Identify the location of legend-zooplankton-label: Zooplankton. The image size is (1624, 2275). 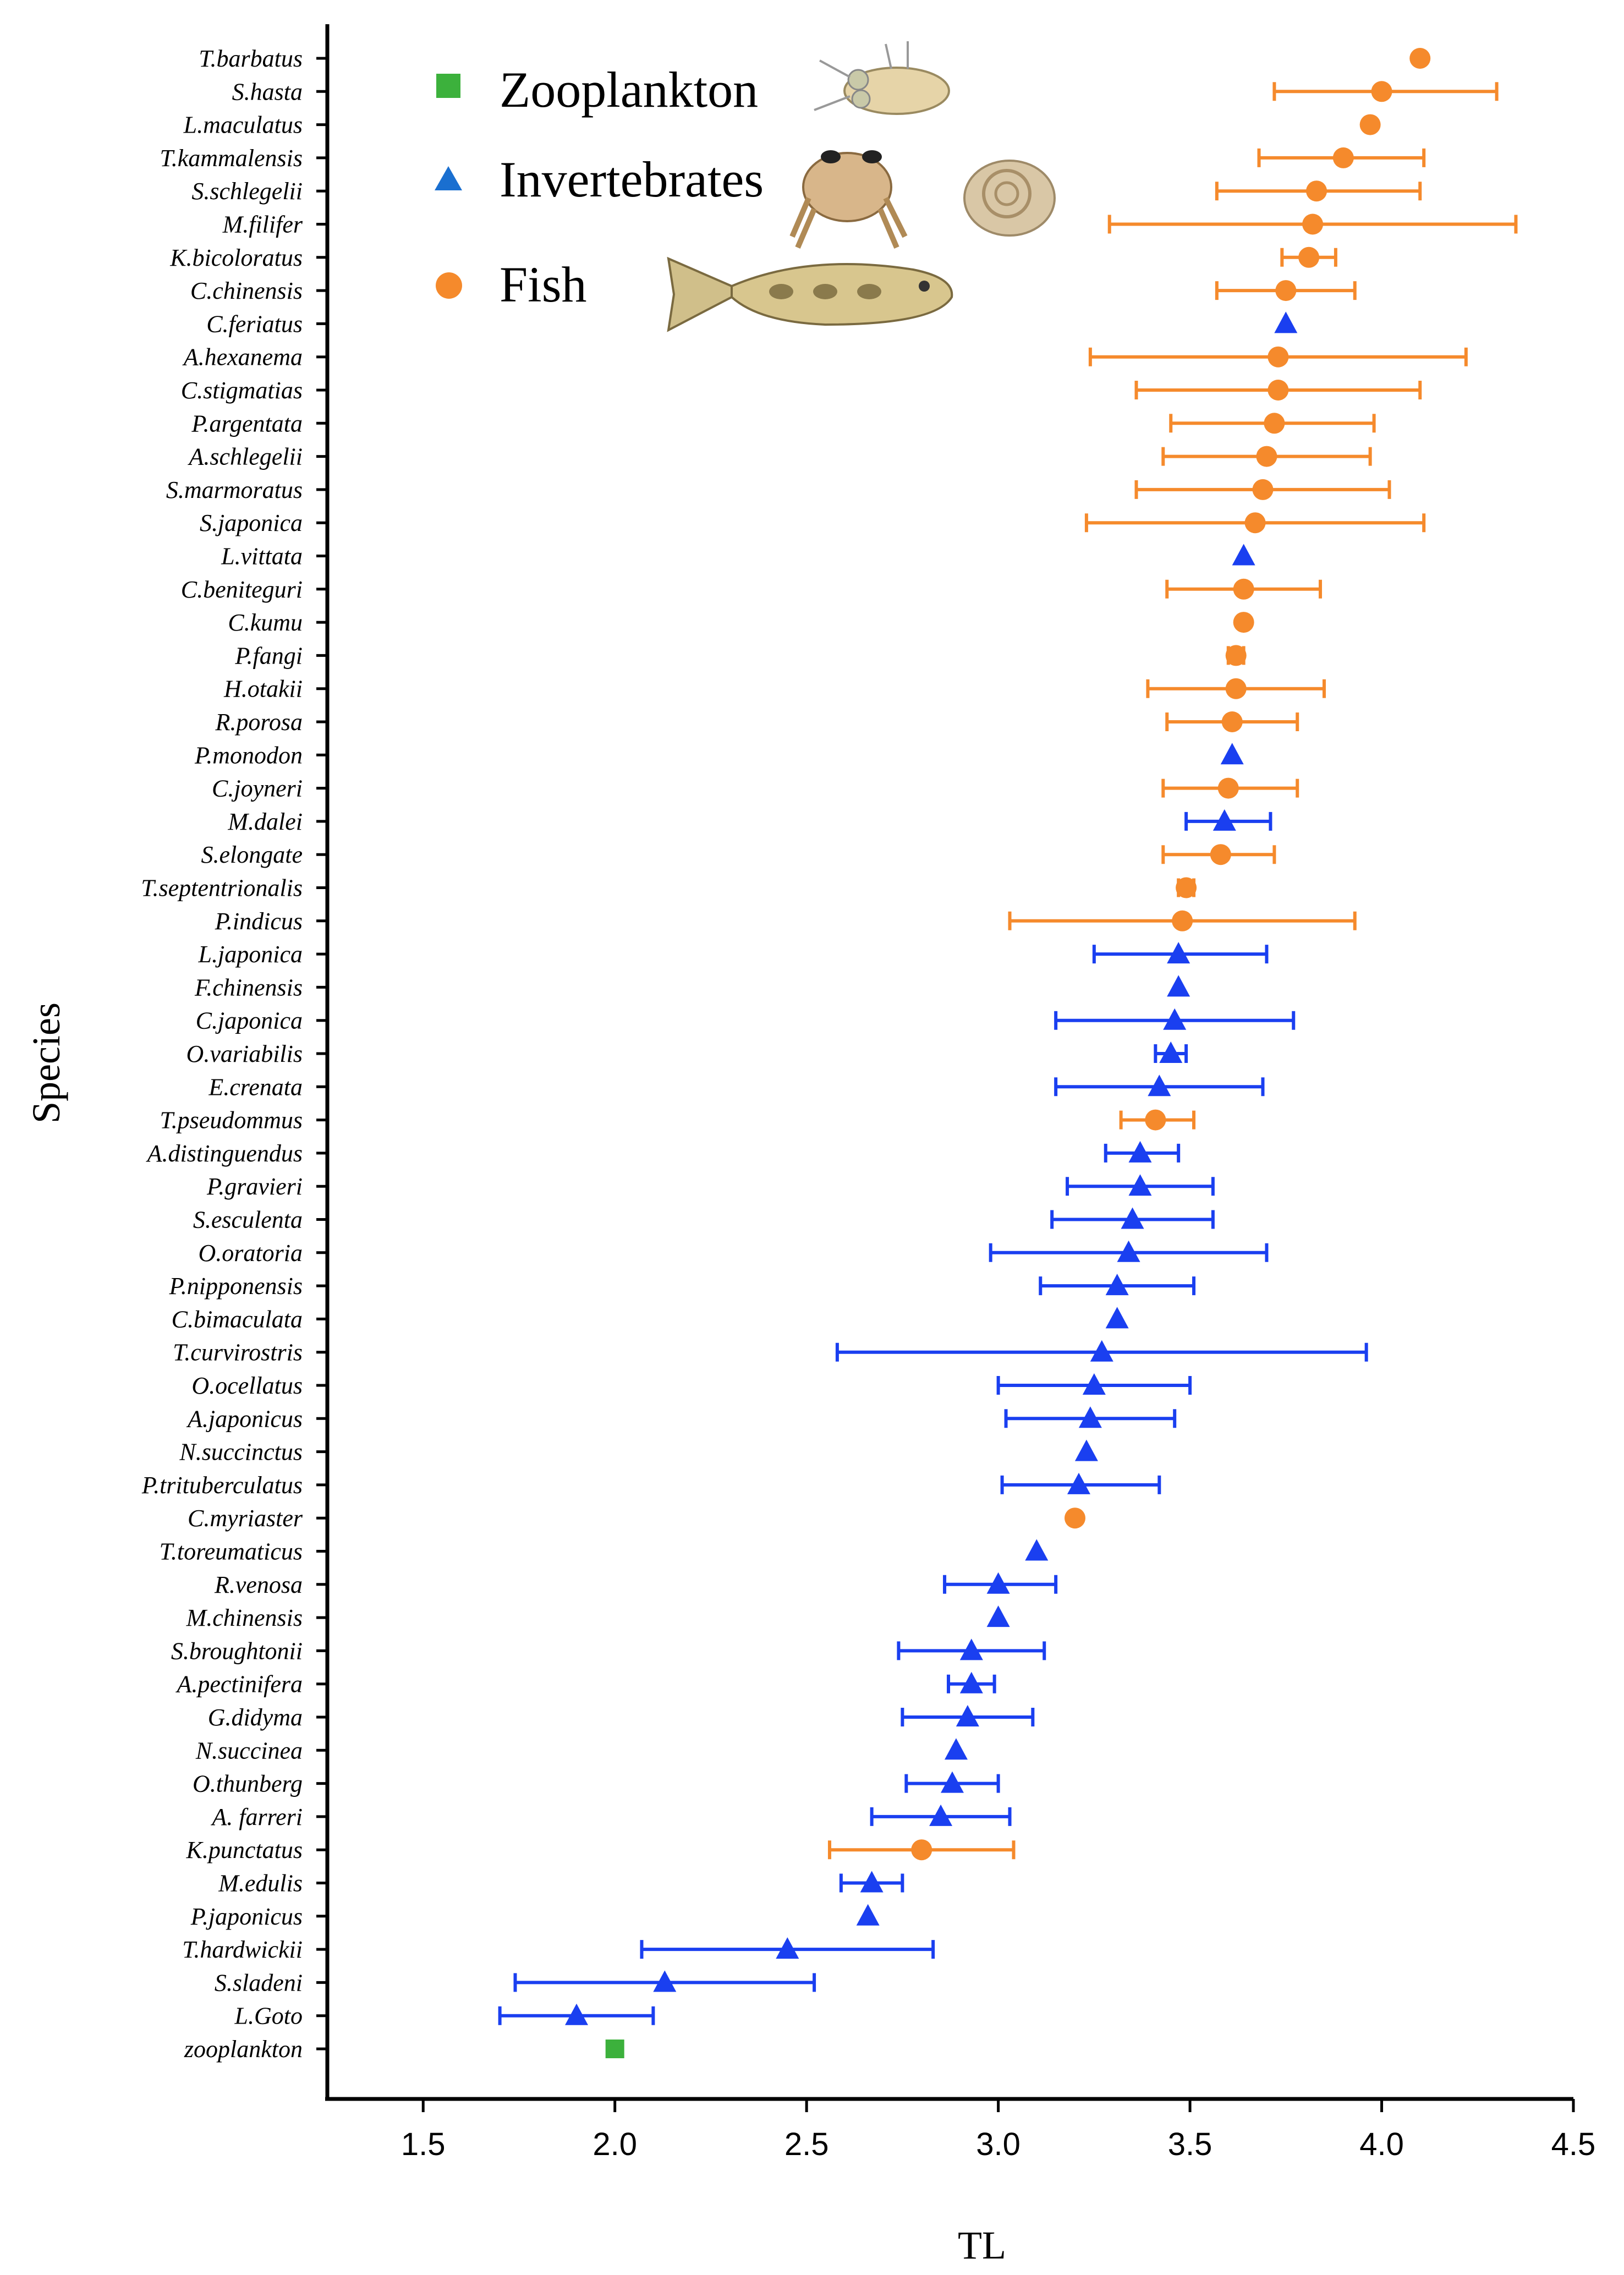
(629, 90).